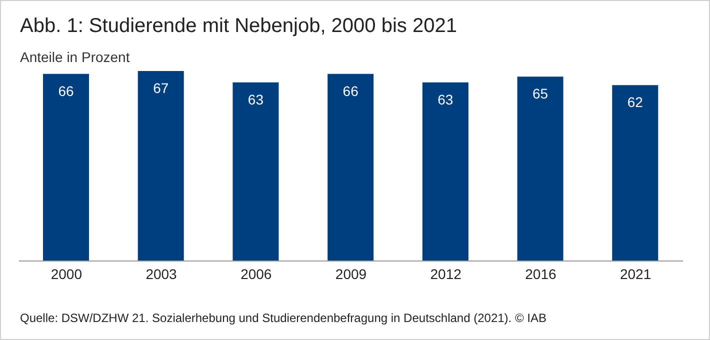 This screenshot has height=340, width=710. I want to click on x-tick-label: 2009, so click(351, 274).